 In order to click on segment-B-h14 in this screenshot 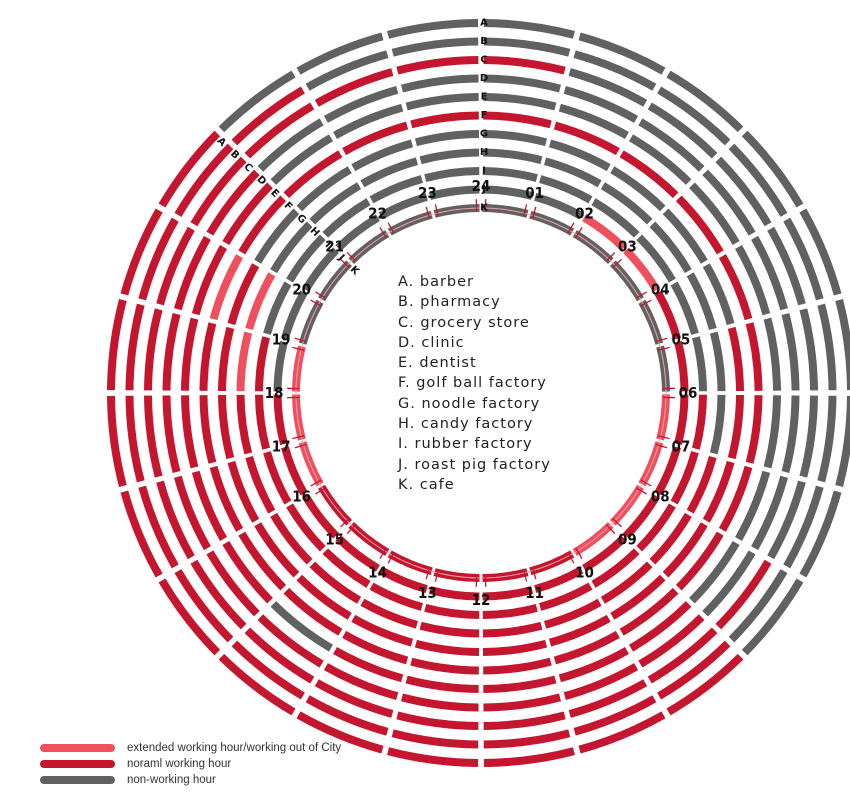, I will do `click(268, 670)`.